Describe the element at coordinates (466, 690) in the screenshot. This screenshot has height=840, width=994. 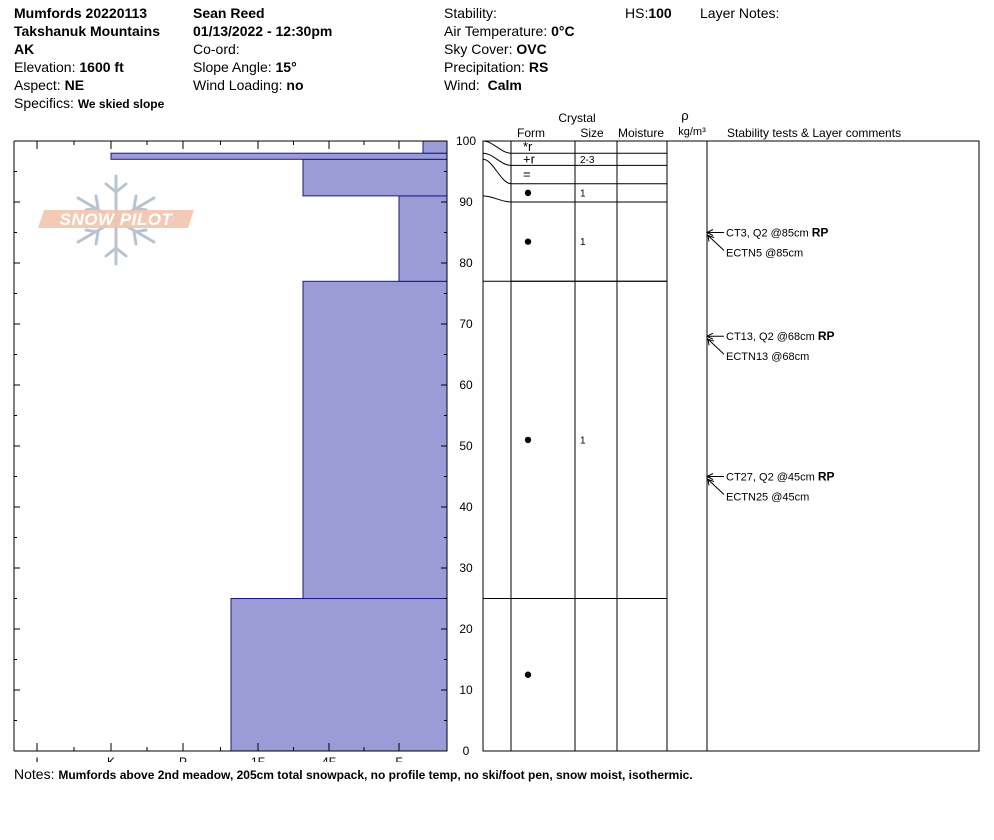
I see `depth-tick-label: 10` at that location.